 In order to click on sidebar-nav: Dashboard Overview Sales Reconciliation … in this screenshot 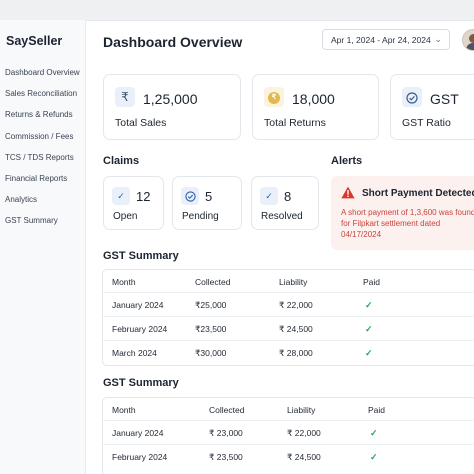, I will do `click(42, 152)`.